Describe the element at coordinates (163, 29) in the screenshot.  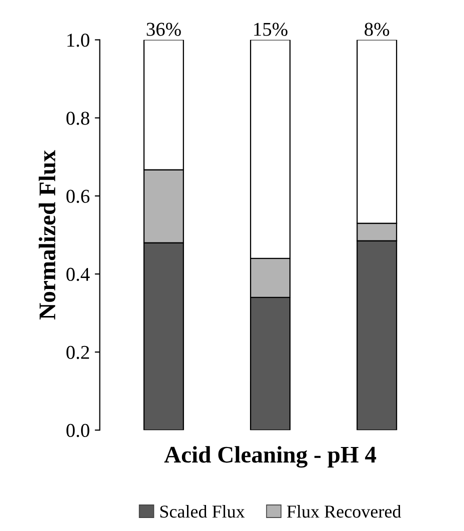
I see `text: 36%` at that location.